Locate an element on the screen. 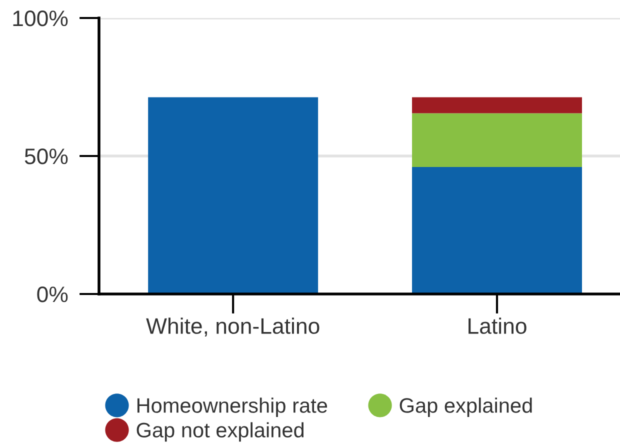  y-tick-label: 50% is located at coordinates (46, 156).